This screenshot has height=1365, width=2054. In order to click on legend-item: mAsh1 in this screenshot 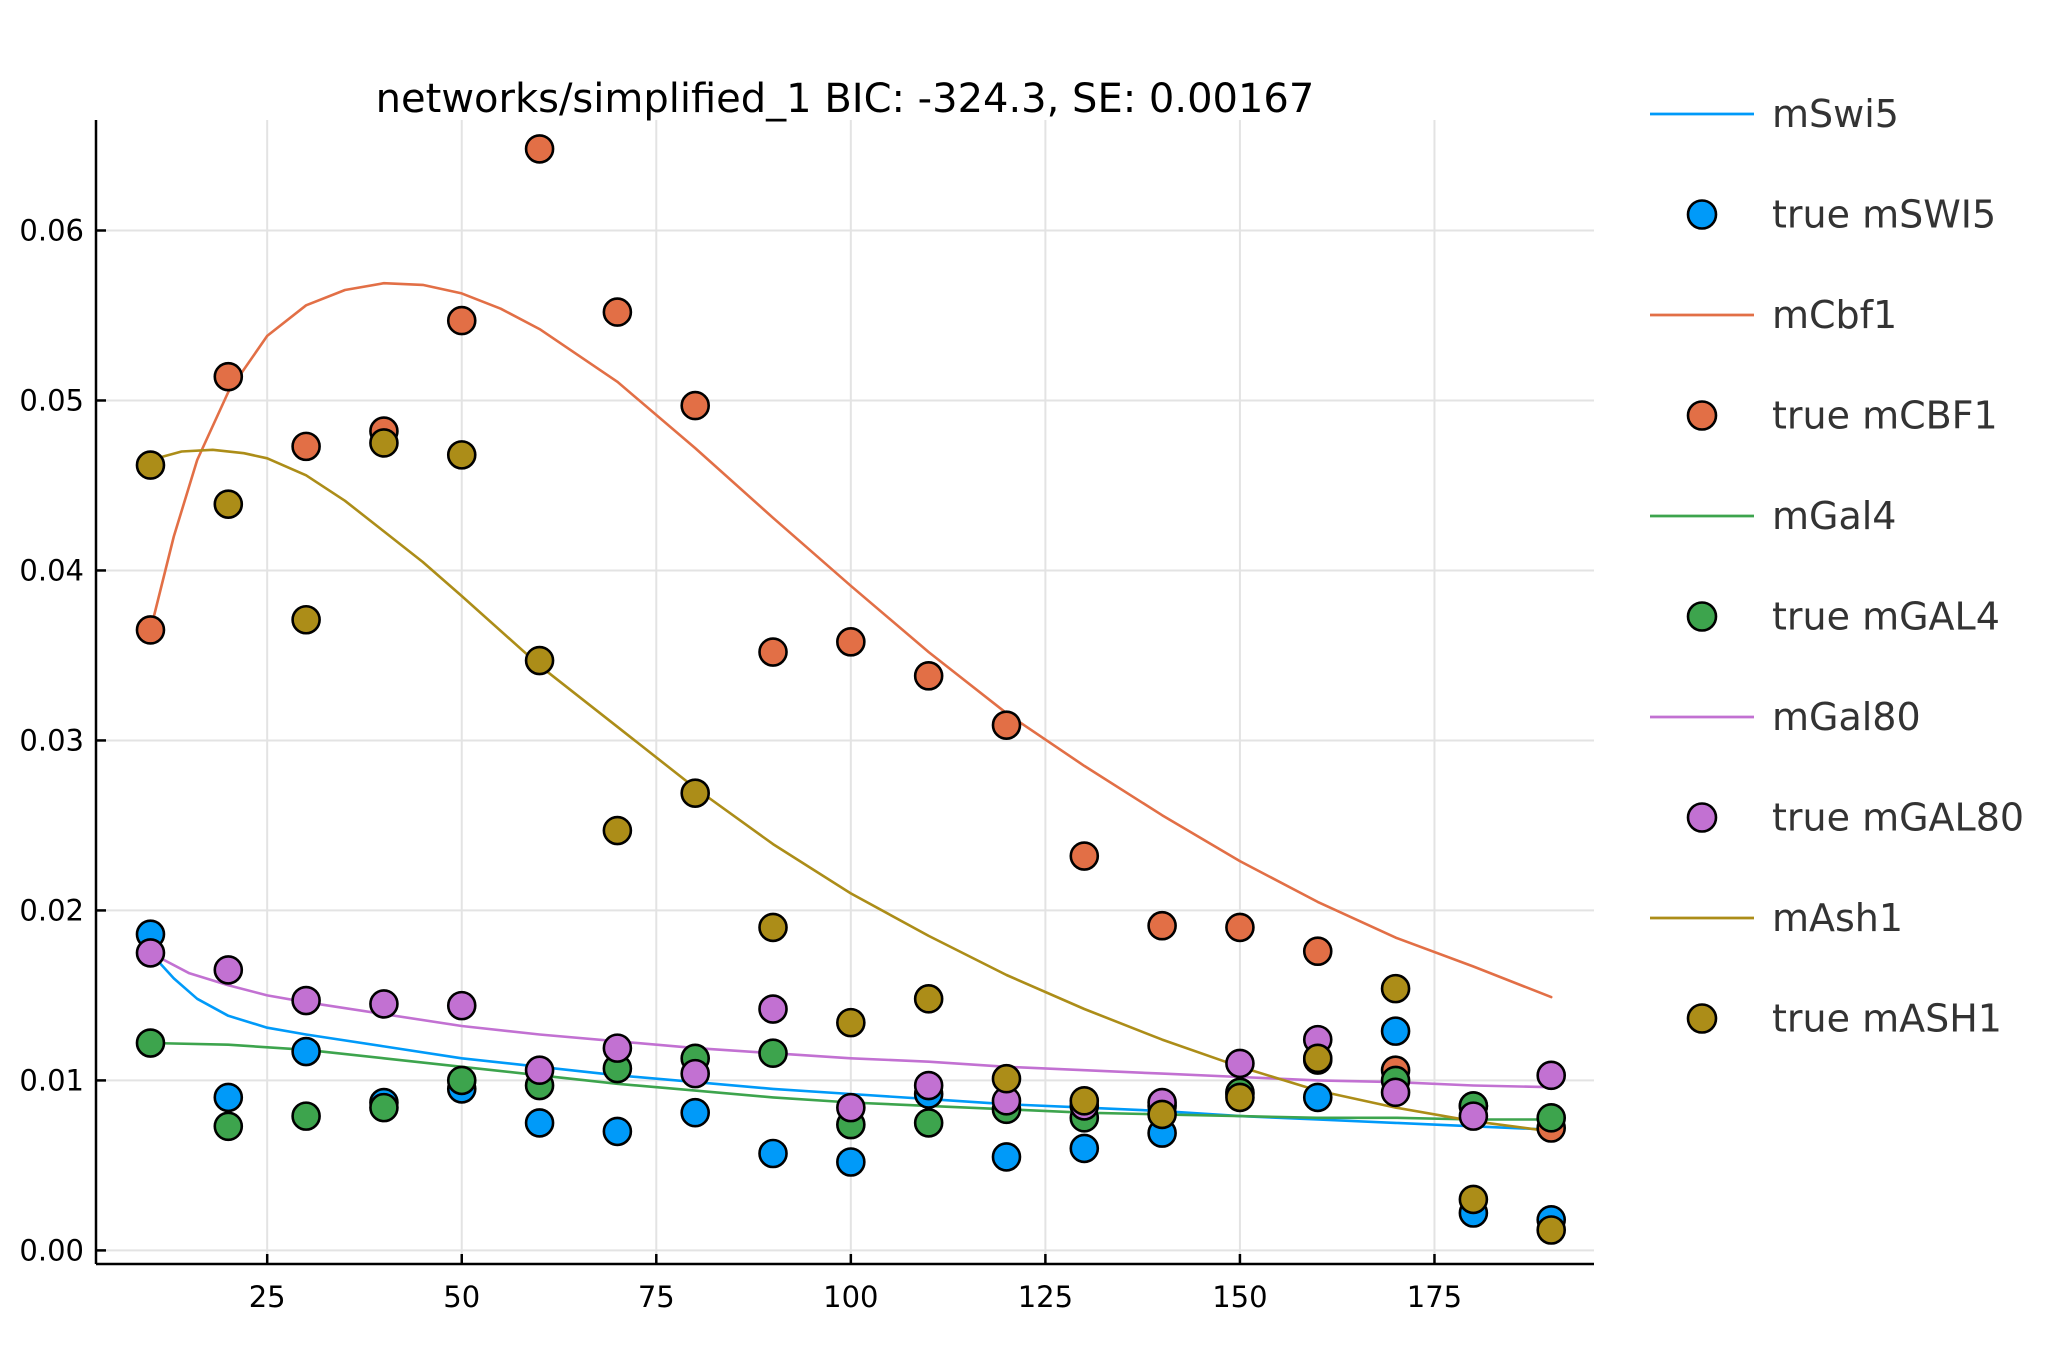, I will do `click(1776, 918)`.